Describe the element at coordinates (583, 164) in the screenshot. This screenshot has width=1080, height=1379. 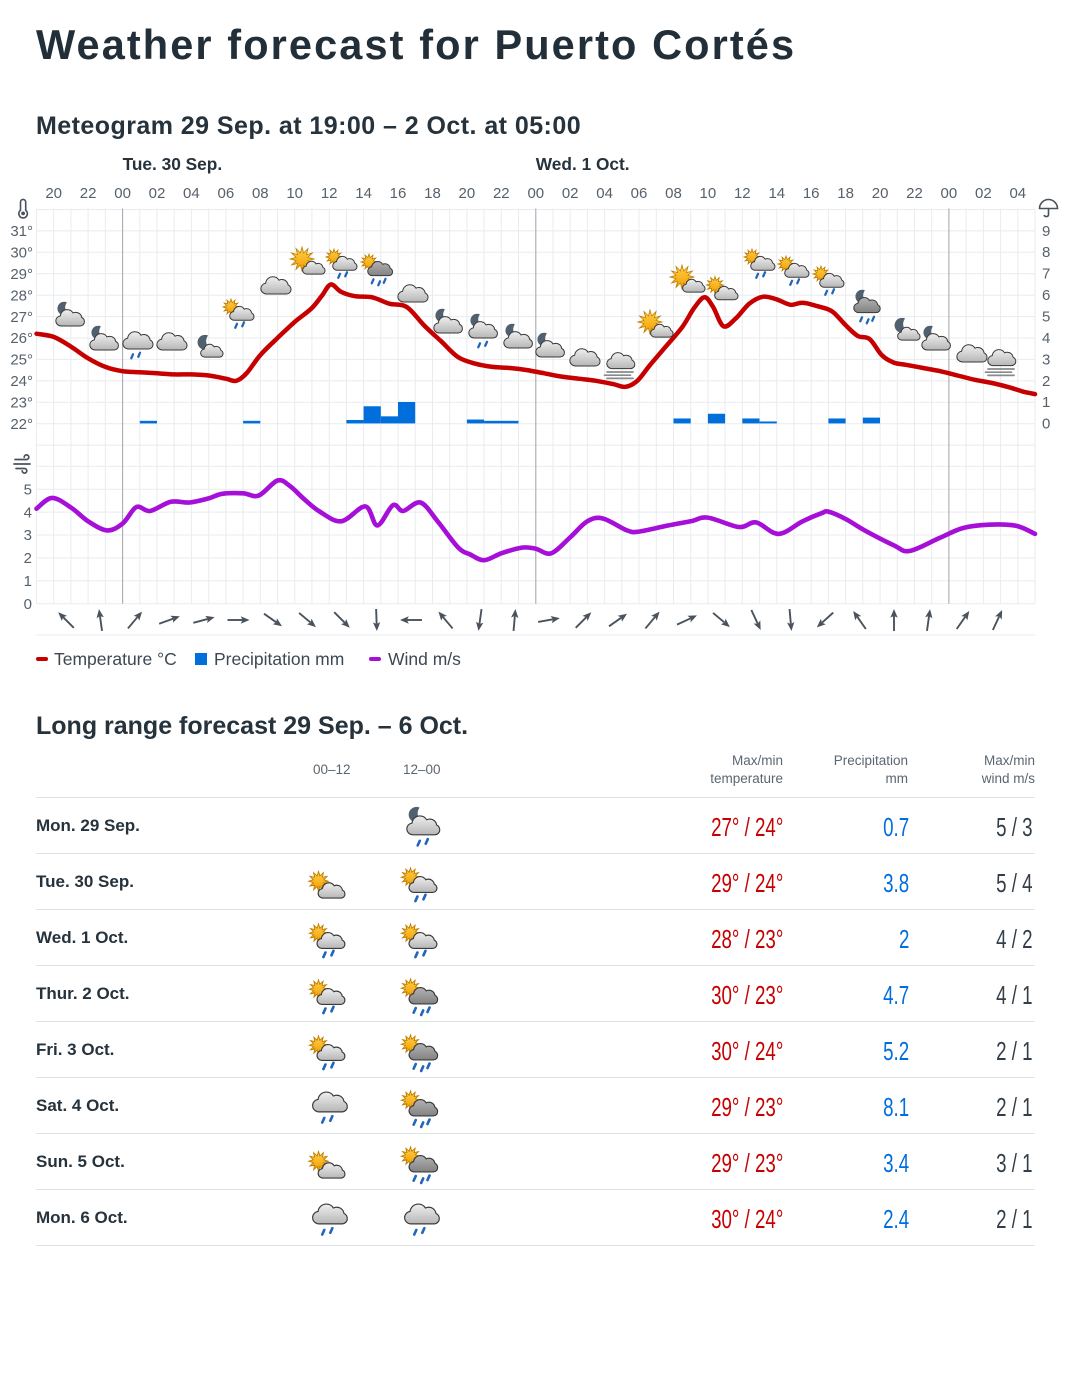
I see `svg-text: Wed. 1 Oct.` at that location.